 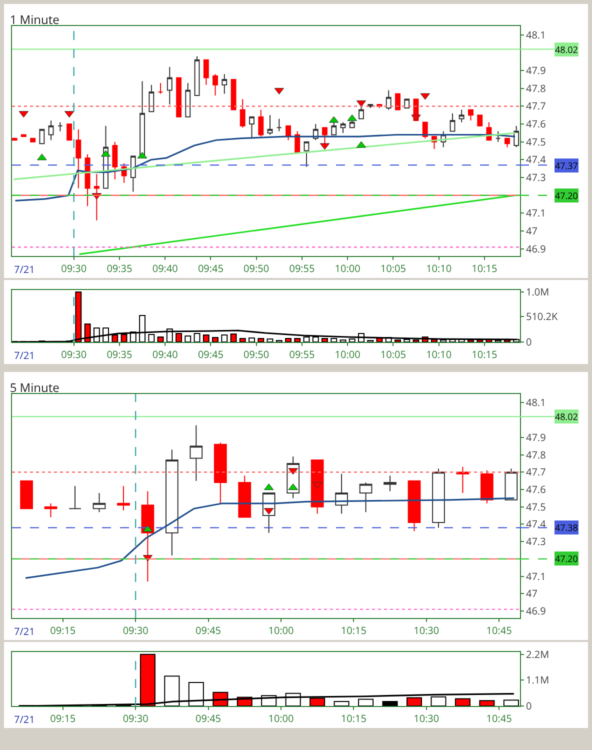 I want to click on chart-title: 1 Minute, so click(x=35, y=19).